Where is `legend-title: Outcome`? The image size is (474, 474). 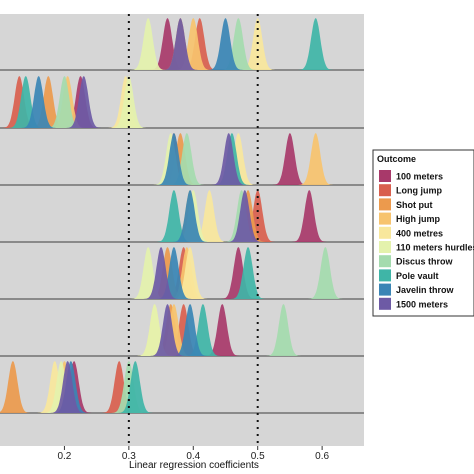
legend-title: Outcome is located at coordinates (396, 159).